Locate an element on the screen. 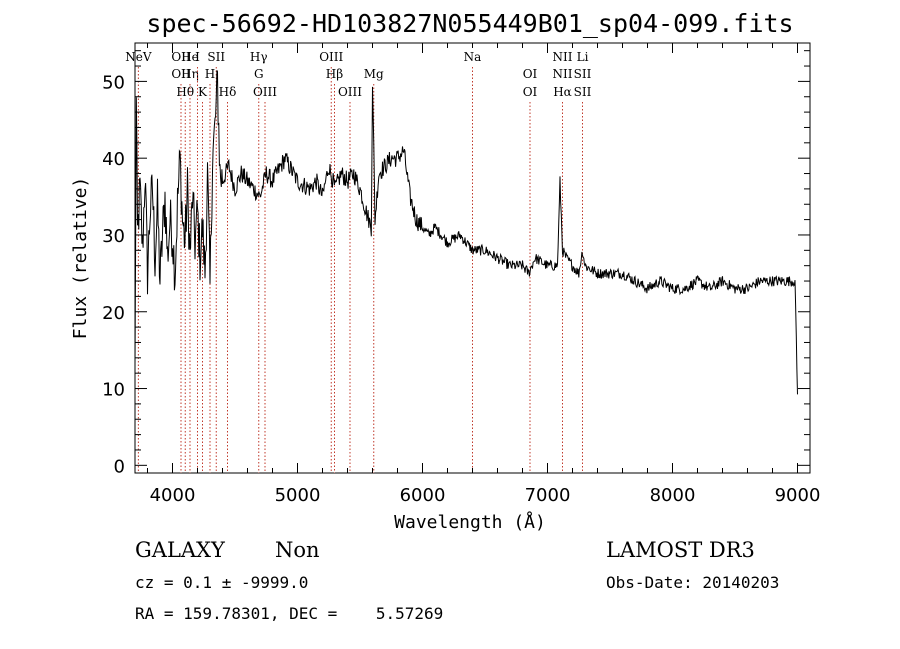 The width and height of the screenshot is (900, 649). y-tick-label: 10 is located at coordinates (113, 390).